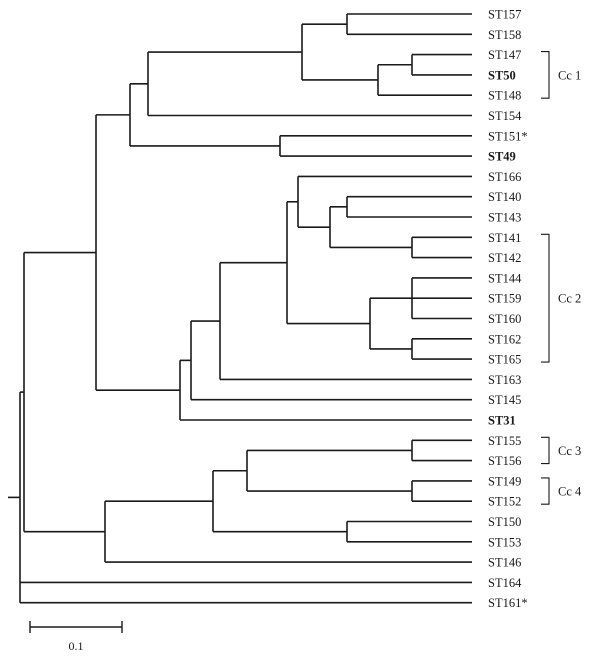 This screenshot has height=656, width=595. I want to click on leaf-label: ST165, so click(504, 360).